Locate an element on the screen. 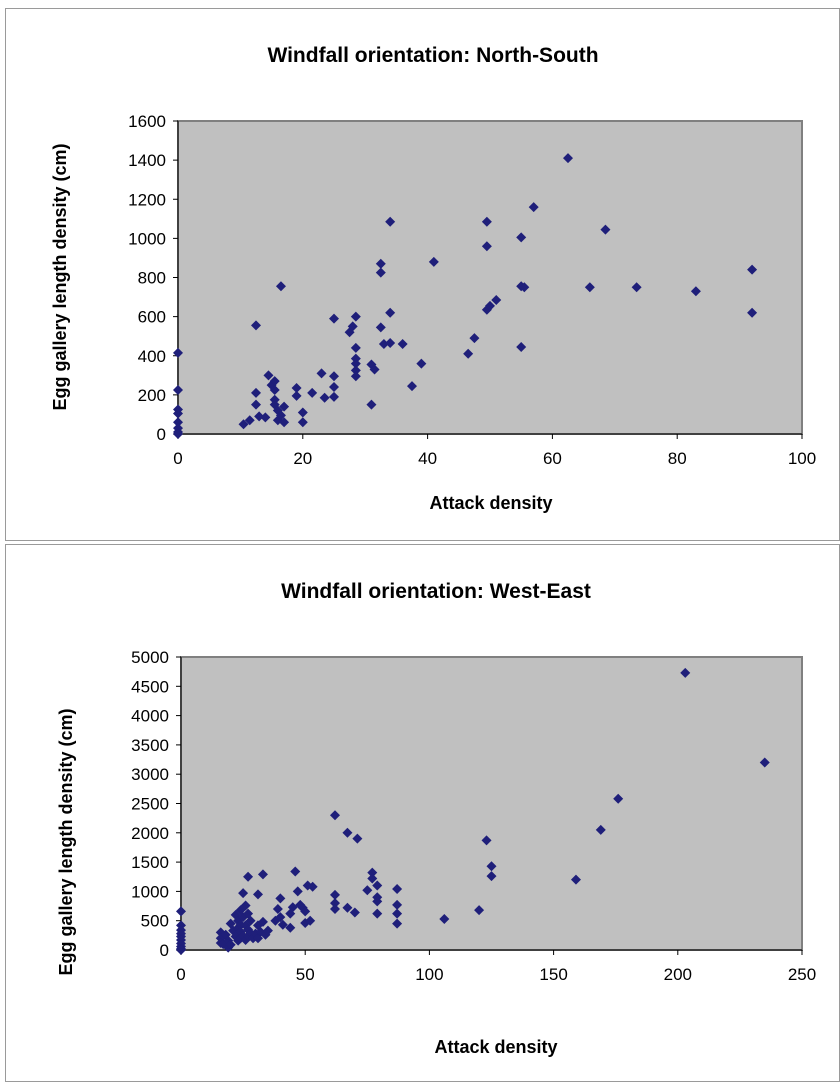  y-tick-label: 800 is located at coordinates (152, 278).